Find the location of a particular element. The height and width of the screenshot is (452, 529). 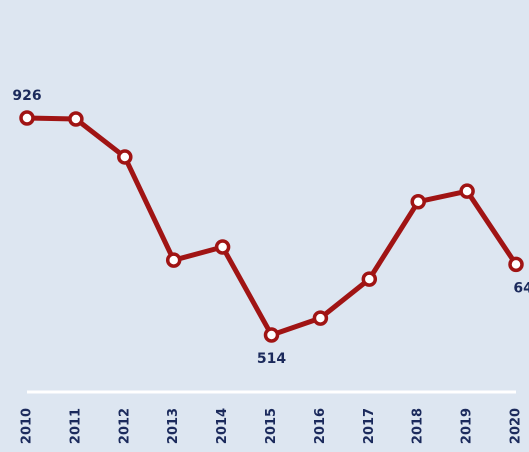

x-tick-label: 2015 is located at coordinates (271, 426).